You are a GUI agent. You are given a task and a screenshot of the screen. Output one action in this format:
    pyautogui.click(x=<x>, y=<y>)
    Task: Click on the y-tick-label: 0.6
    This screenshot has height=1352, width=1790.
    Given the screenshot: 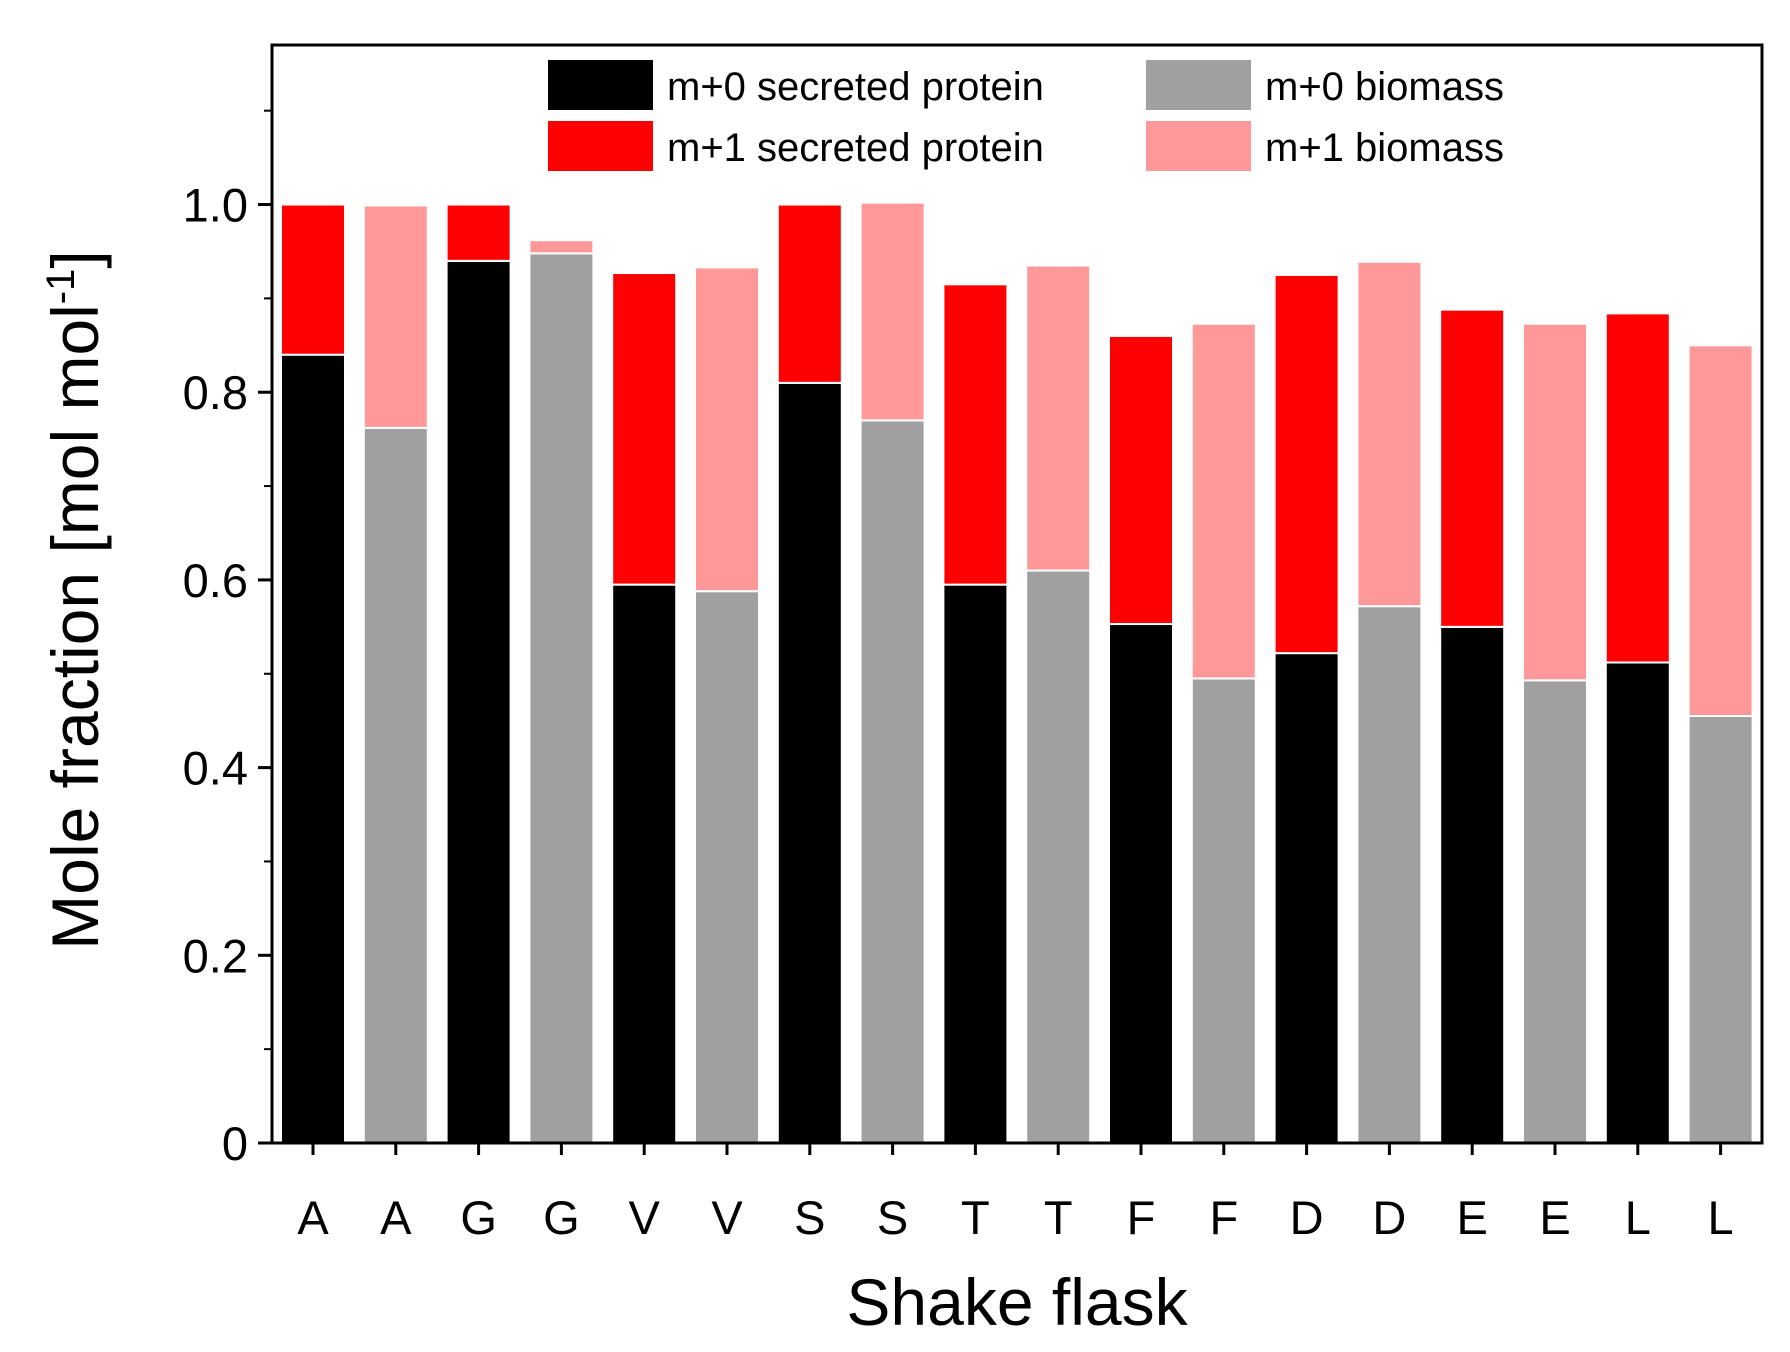 What is the action you would take?
    pyautogui.click(x=215, y=580)
    